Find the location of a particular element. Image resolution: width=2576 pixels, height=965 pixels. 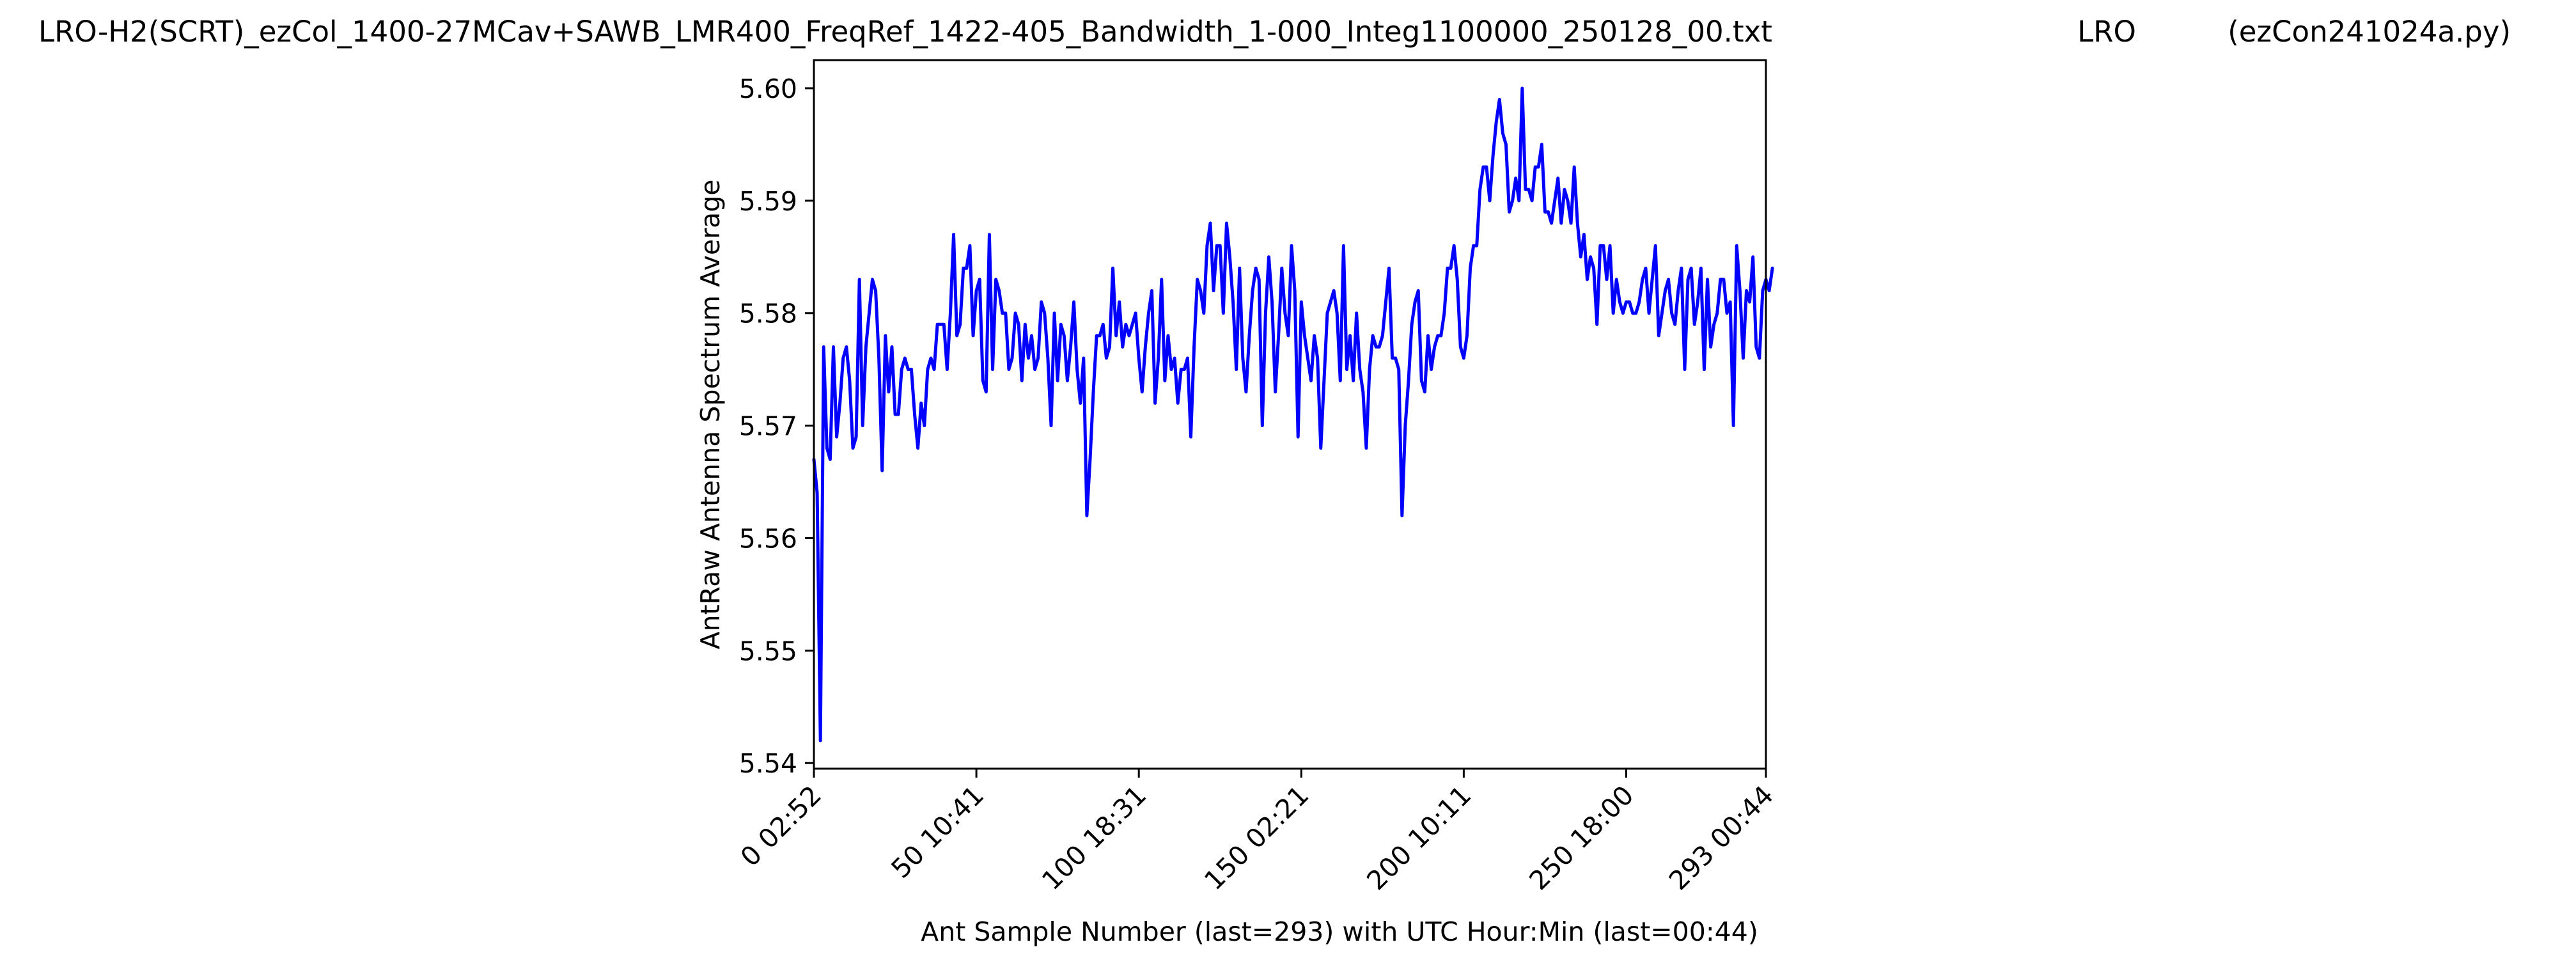

y-axis: 5.54 5.55 5.56 5.57 5.58 5.59 5.60 is located at coordinates (776, 426).